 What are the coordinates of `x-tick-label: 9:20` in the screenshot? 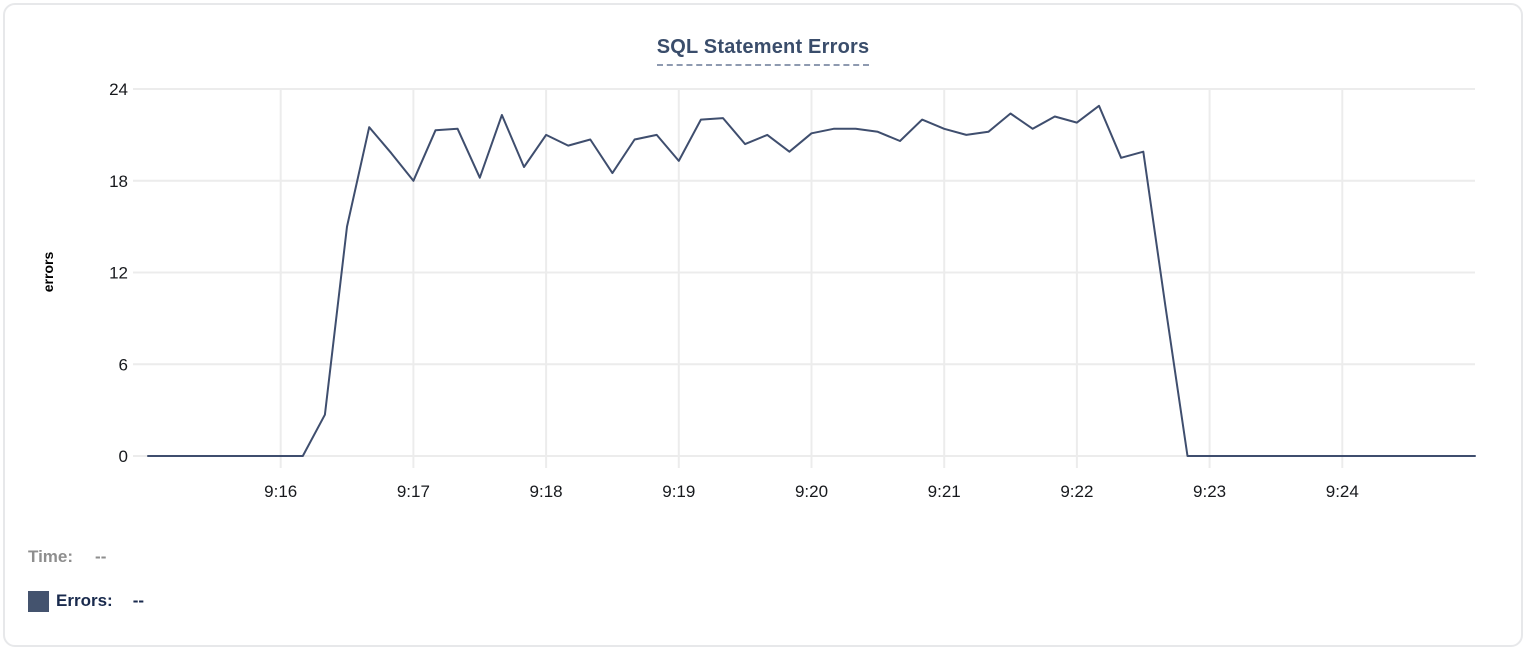 It's located at (811, 491).